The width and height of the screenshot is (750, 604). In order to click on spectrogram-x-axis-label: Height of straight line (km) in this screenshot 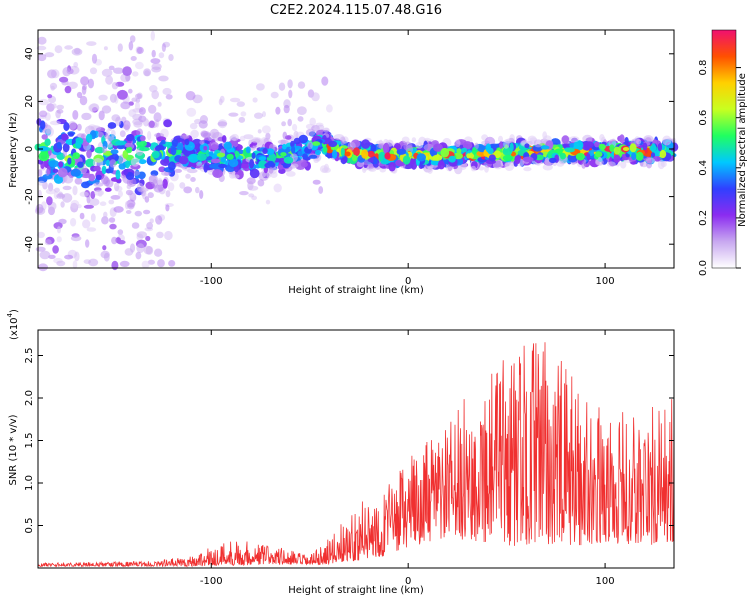, I will do `click(356, 290)`.